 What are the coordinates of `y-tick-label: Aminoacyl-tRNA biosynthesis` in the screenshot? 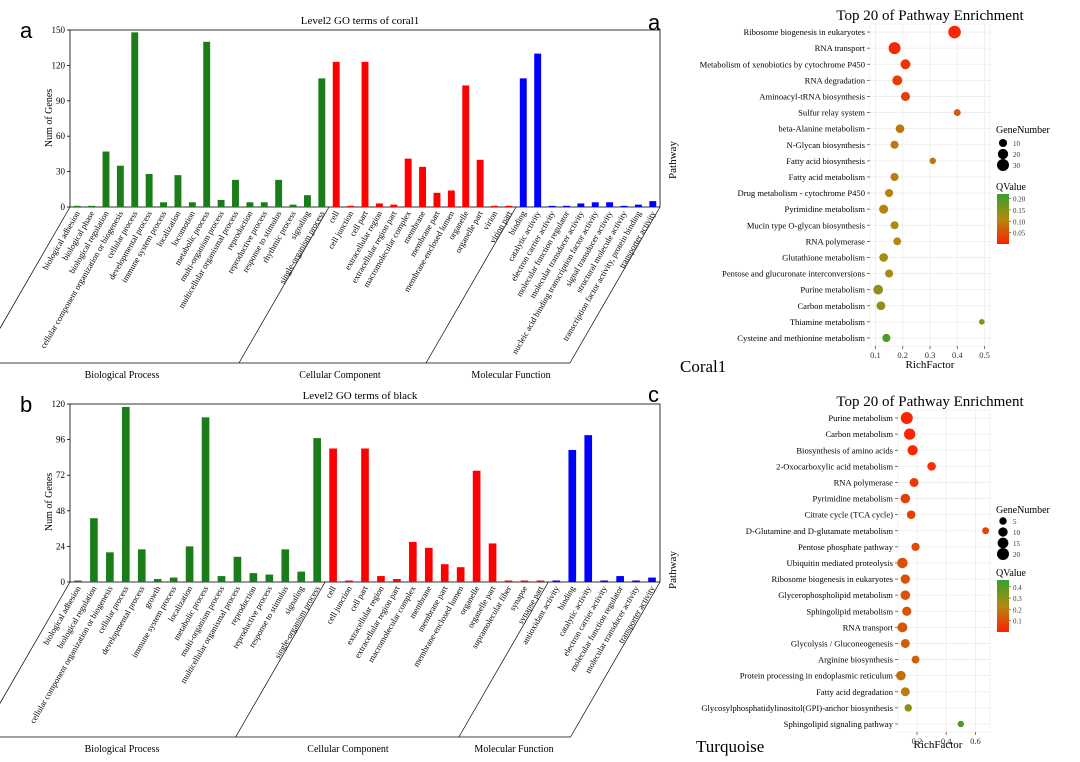 It's located at (812, 96).